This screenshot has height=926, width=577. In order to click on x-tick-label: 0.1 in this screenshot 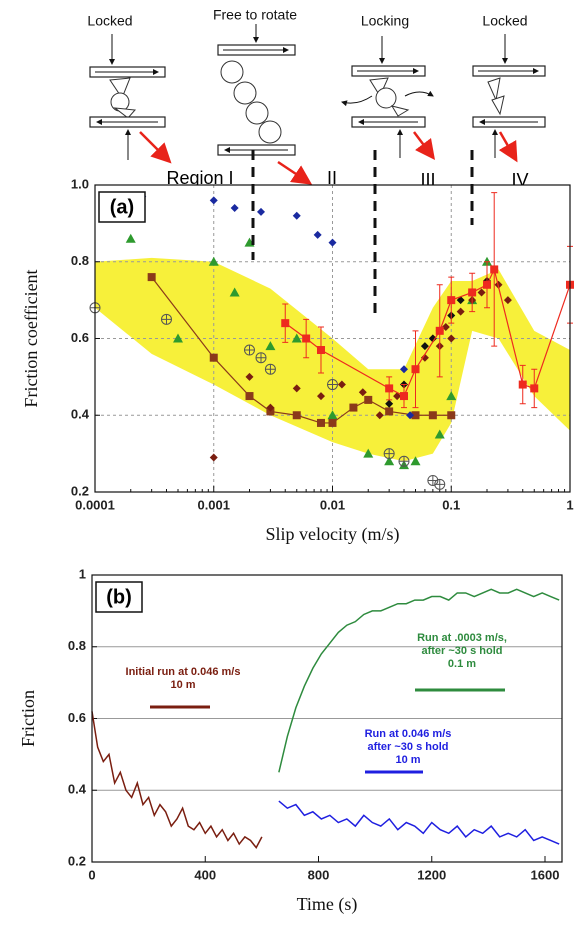, I will do `click(451, 504)`.